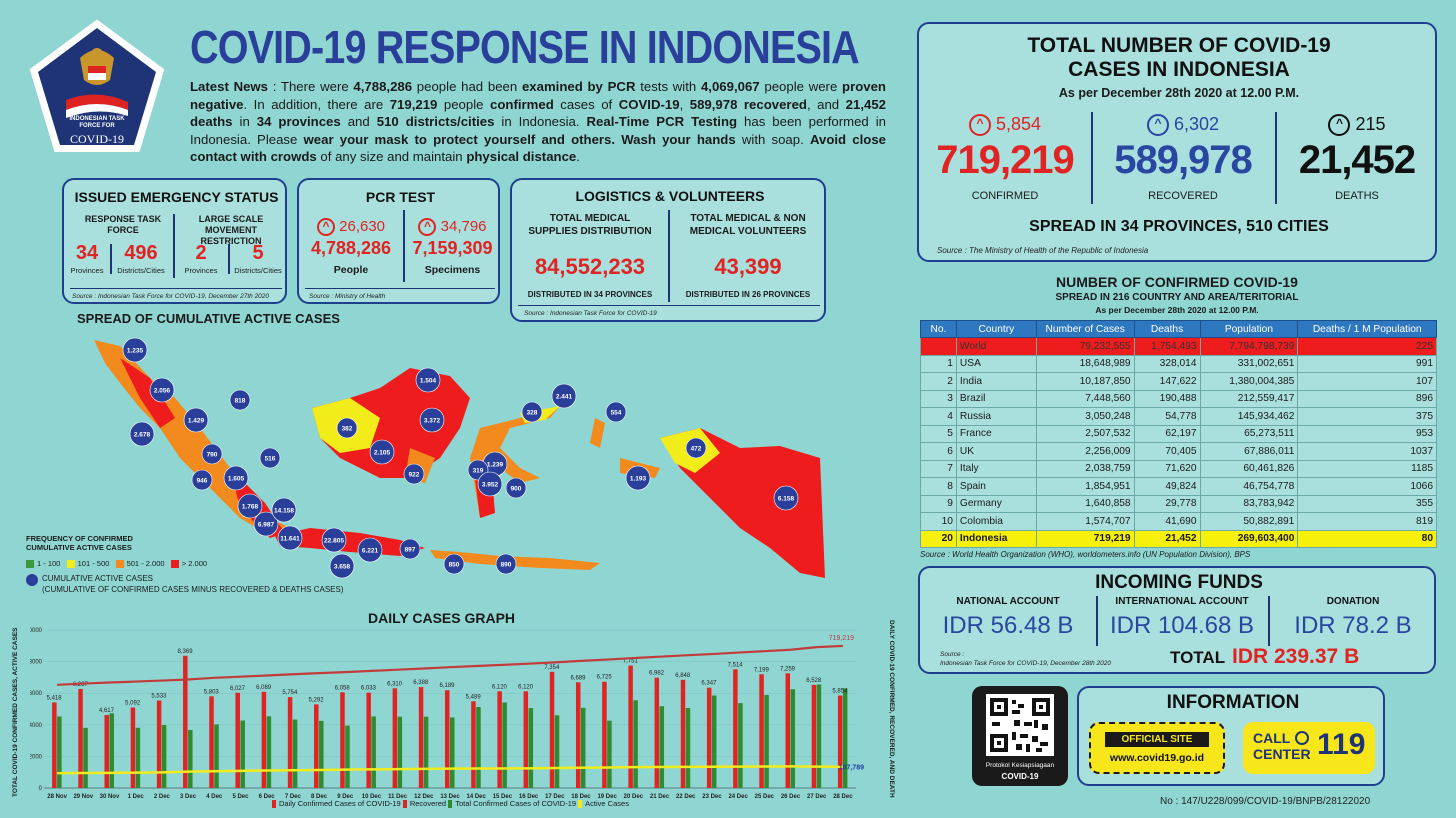 The image size is (1456, 818). What do you see at coordinates (452, 248) in the screenshot?
I see `pcr-specimens-value: 7,159,309` at bounding box center [452, 248].